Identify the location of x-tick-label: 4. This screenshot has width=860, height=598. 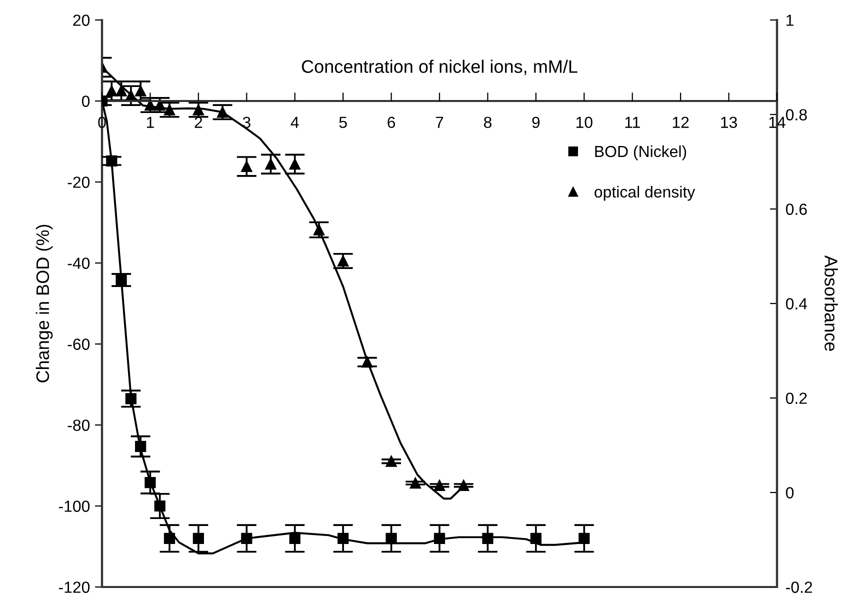
(294, 122).